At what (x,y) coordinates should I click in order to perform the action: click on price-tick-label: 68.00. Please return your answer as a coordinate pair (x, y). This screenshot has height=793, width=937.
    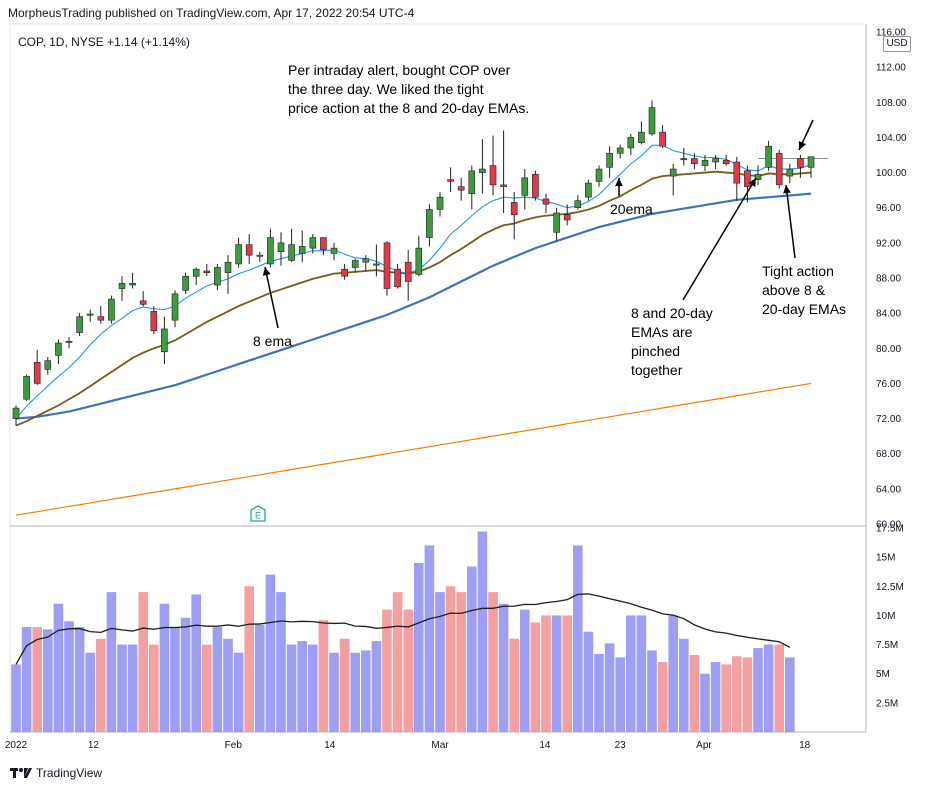
    Looking at the image, I should click on (888, 454).